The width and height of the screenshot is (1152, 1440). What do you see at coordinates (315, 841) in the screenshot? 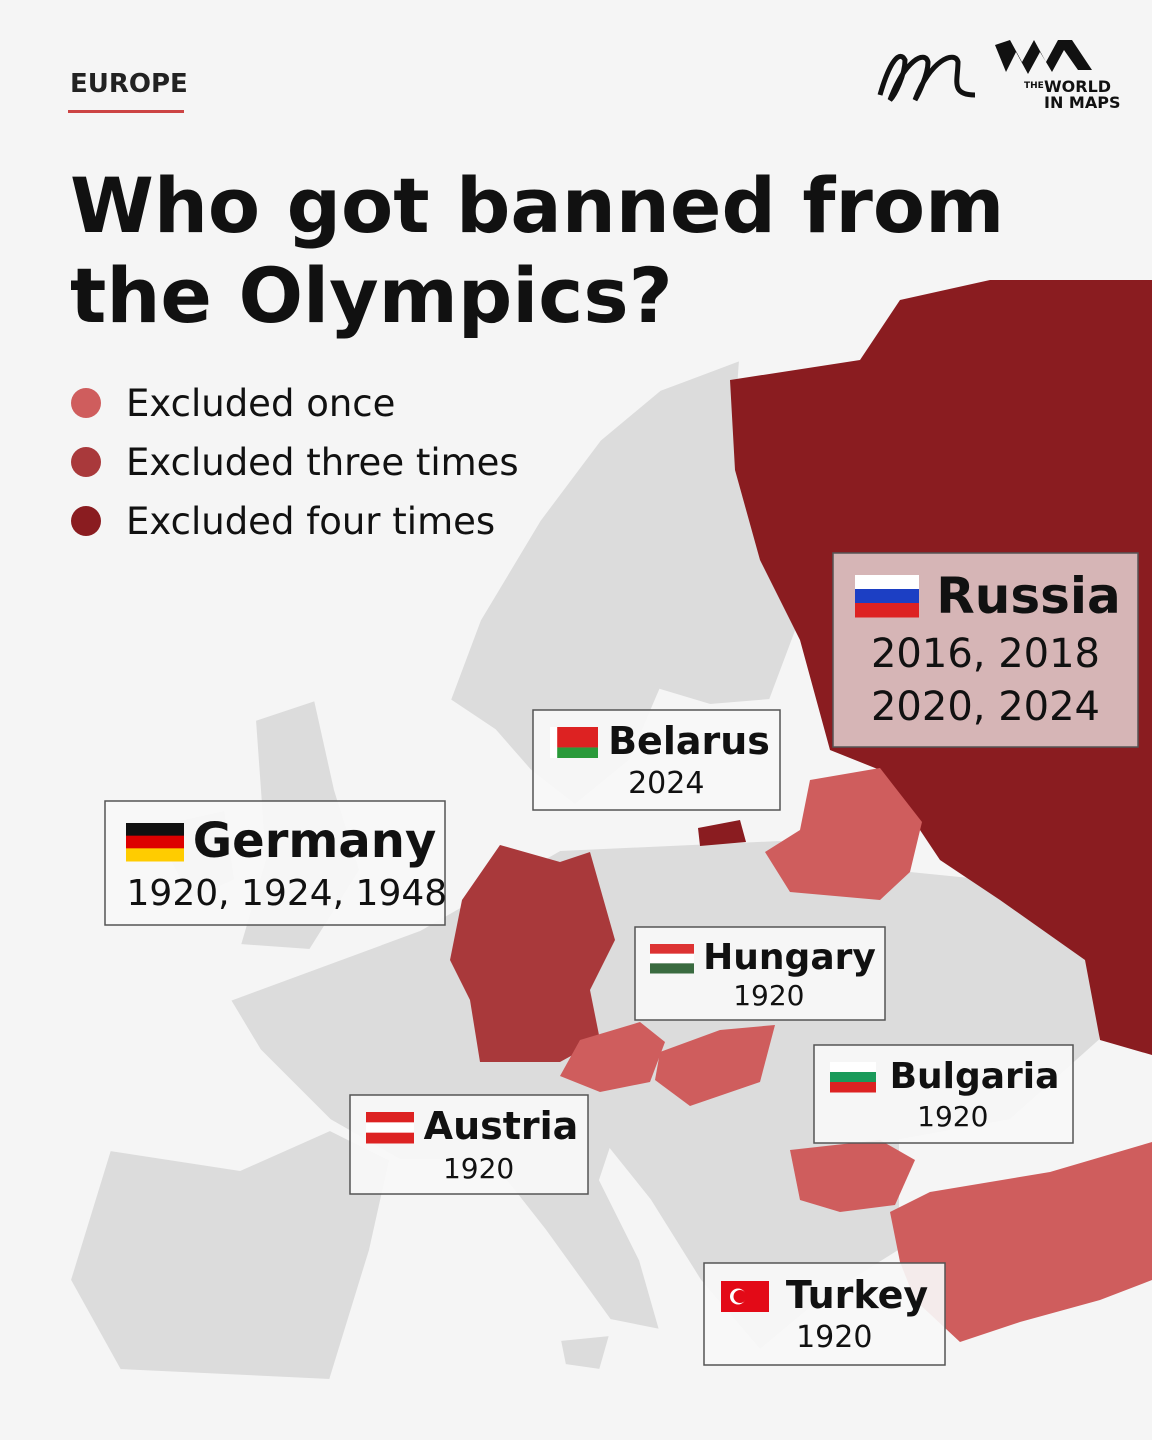
I see `country-name: Germany` at bounding box center [315, 841].